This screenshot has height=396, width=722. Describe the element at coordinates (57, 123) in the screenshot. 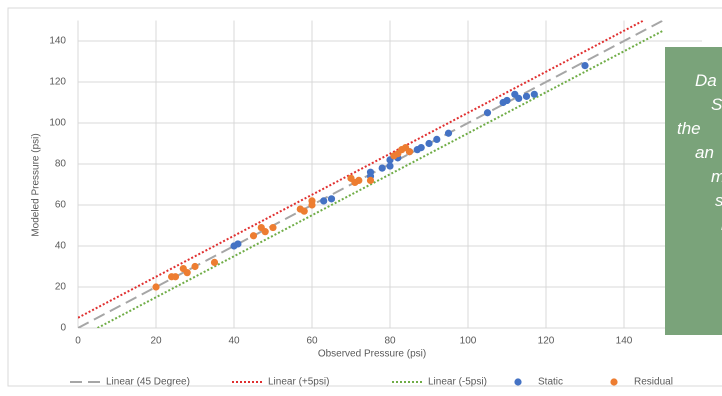

I see `y-tick-label: 100` at that location.